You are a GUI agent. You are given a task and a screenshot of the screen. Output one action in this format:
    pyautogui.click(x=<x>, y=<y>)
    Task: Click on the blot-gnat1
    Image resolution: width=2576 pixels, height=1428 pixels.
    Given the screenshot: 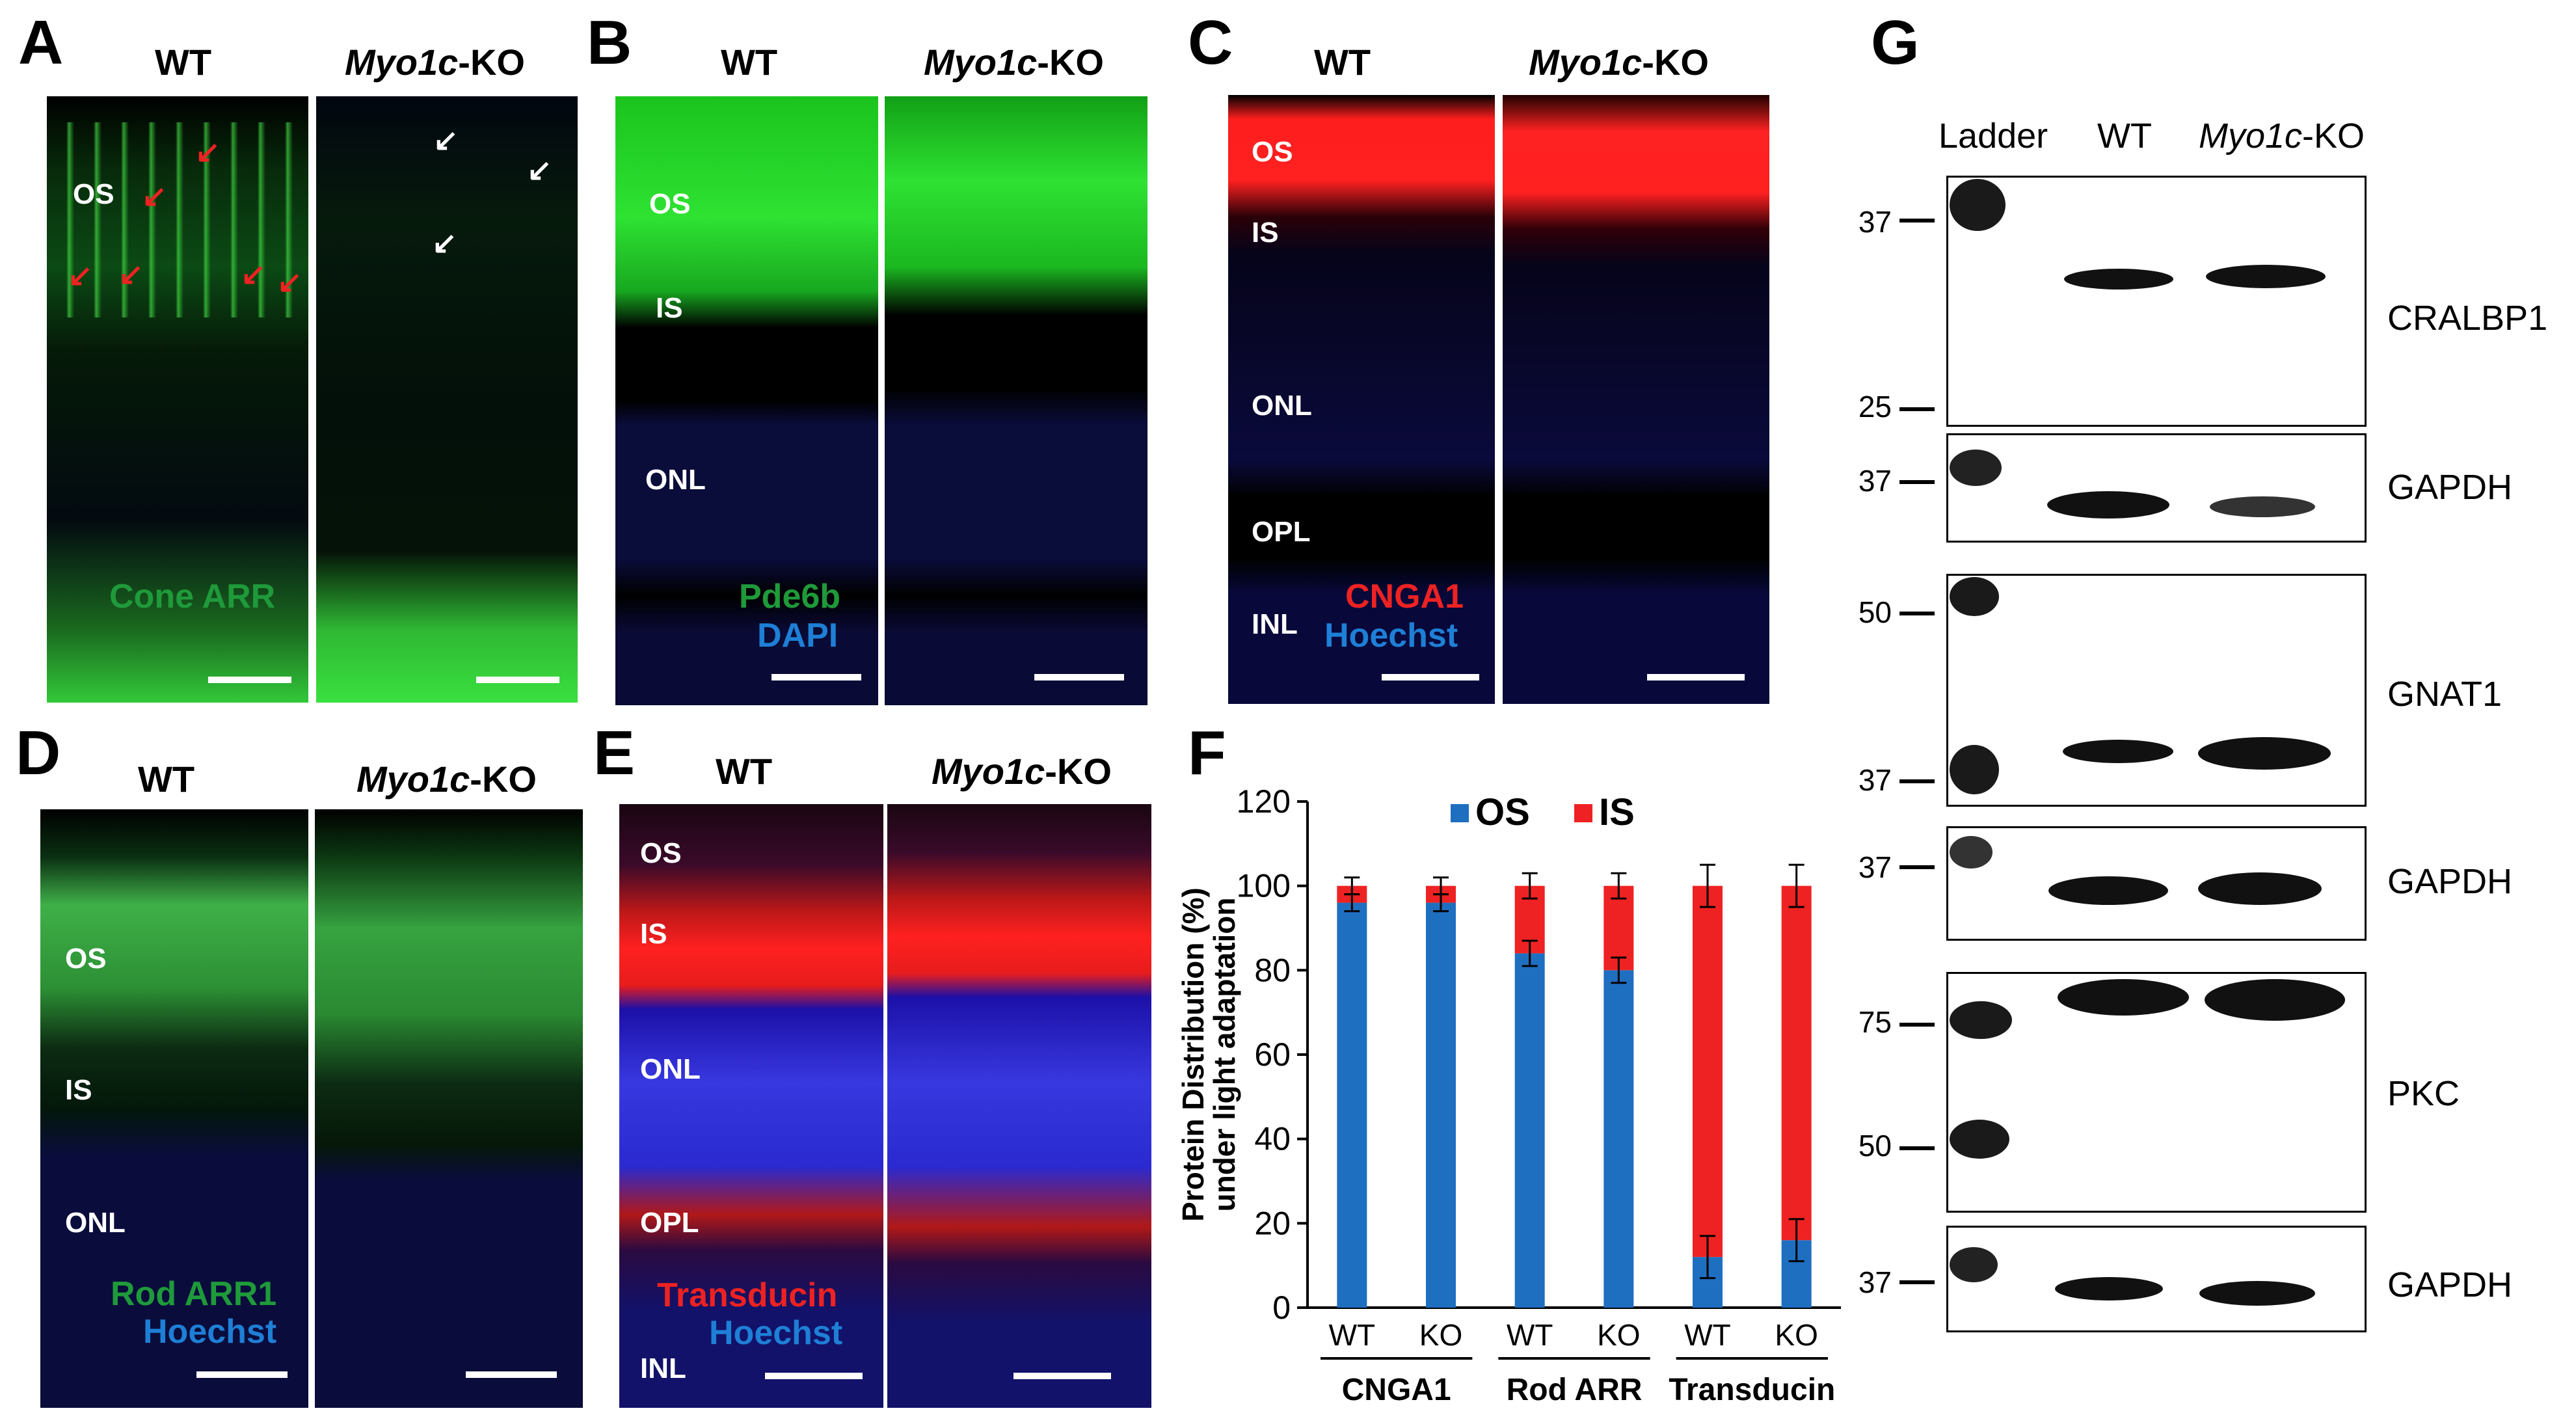 What is the action you would take?
    pyautogui.click(x=2156, y=691)
    